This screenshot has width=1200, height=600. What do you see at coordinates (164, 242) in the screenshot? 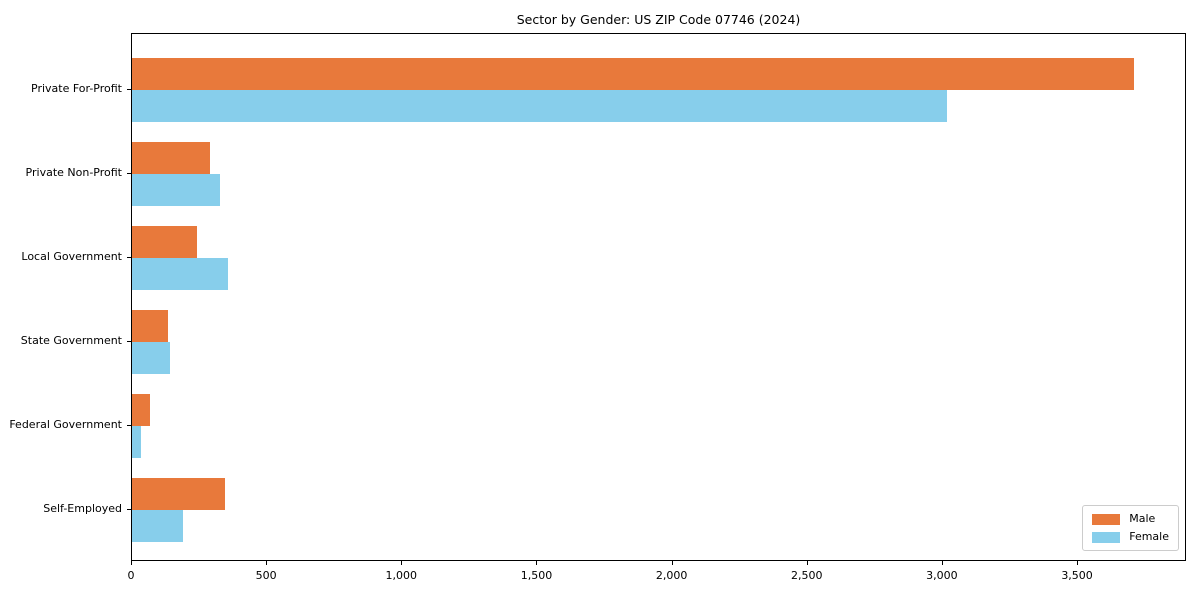
I see `bar-male-local-government` at bounding box center [164, 242].